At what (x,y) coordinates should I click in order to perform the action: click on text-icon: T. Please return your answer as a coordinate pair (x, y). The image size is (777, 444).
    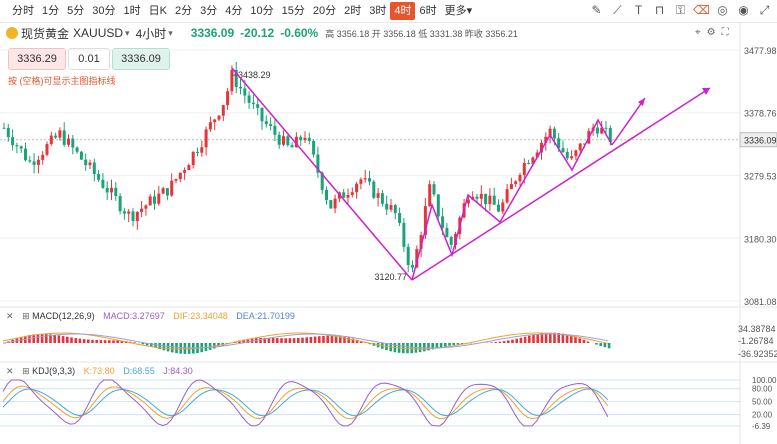
    Looking at the image, I should click on (638, 10).